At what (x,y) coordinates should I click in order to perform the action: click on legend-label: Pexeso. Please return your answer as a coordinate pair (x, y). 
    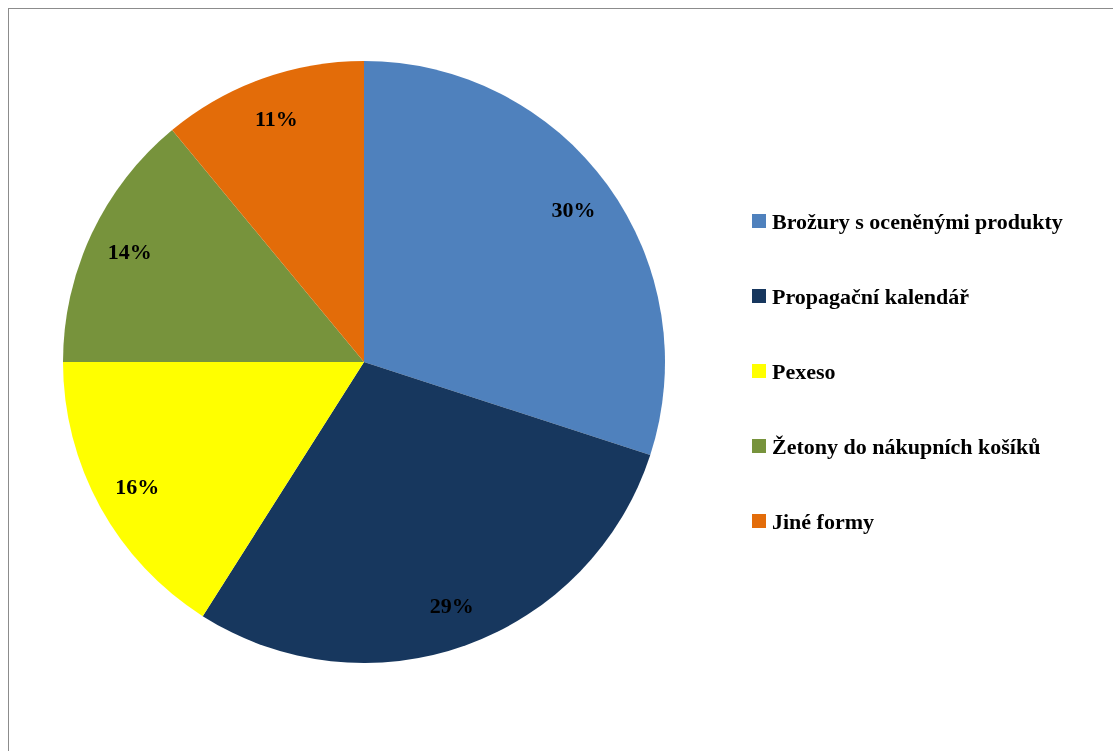
    Looking at the image, I should click on (804, 371).